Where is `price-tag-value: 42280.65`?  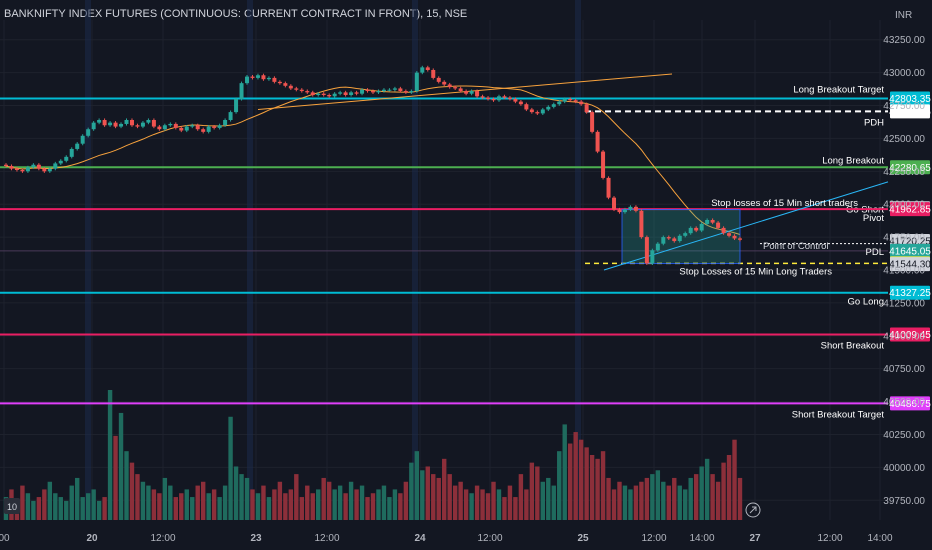
price-tag-value: 42280.65 is located at coordinates (910, 168).